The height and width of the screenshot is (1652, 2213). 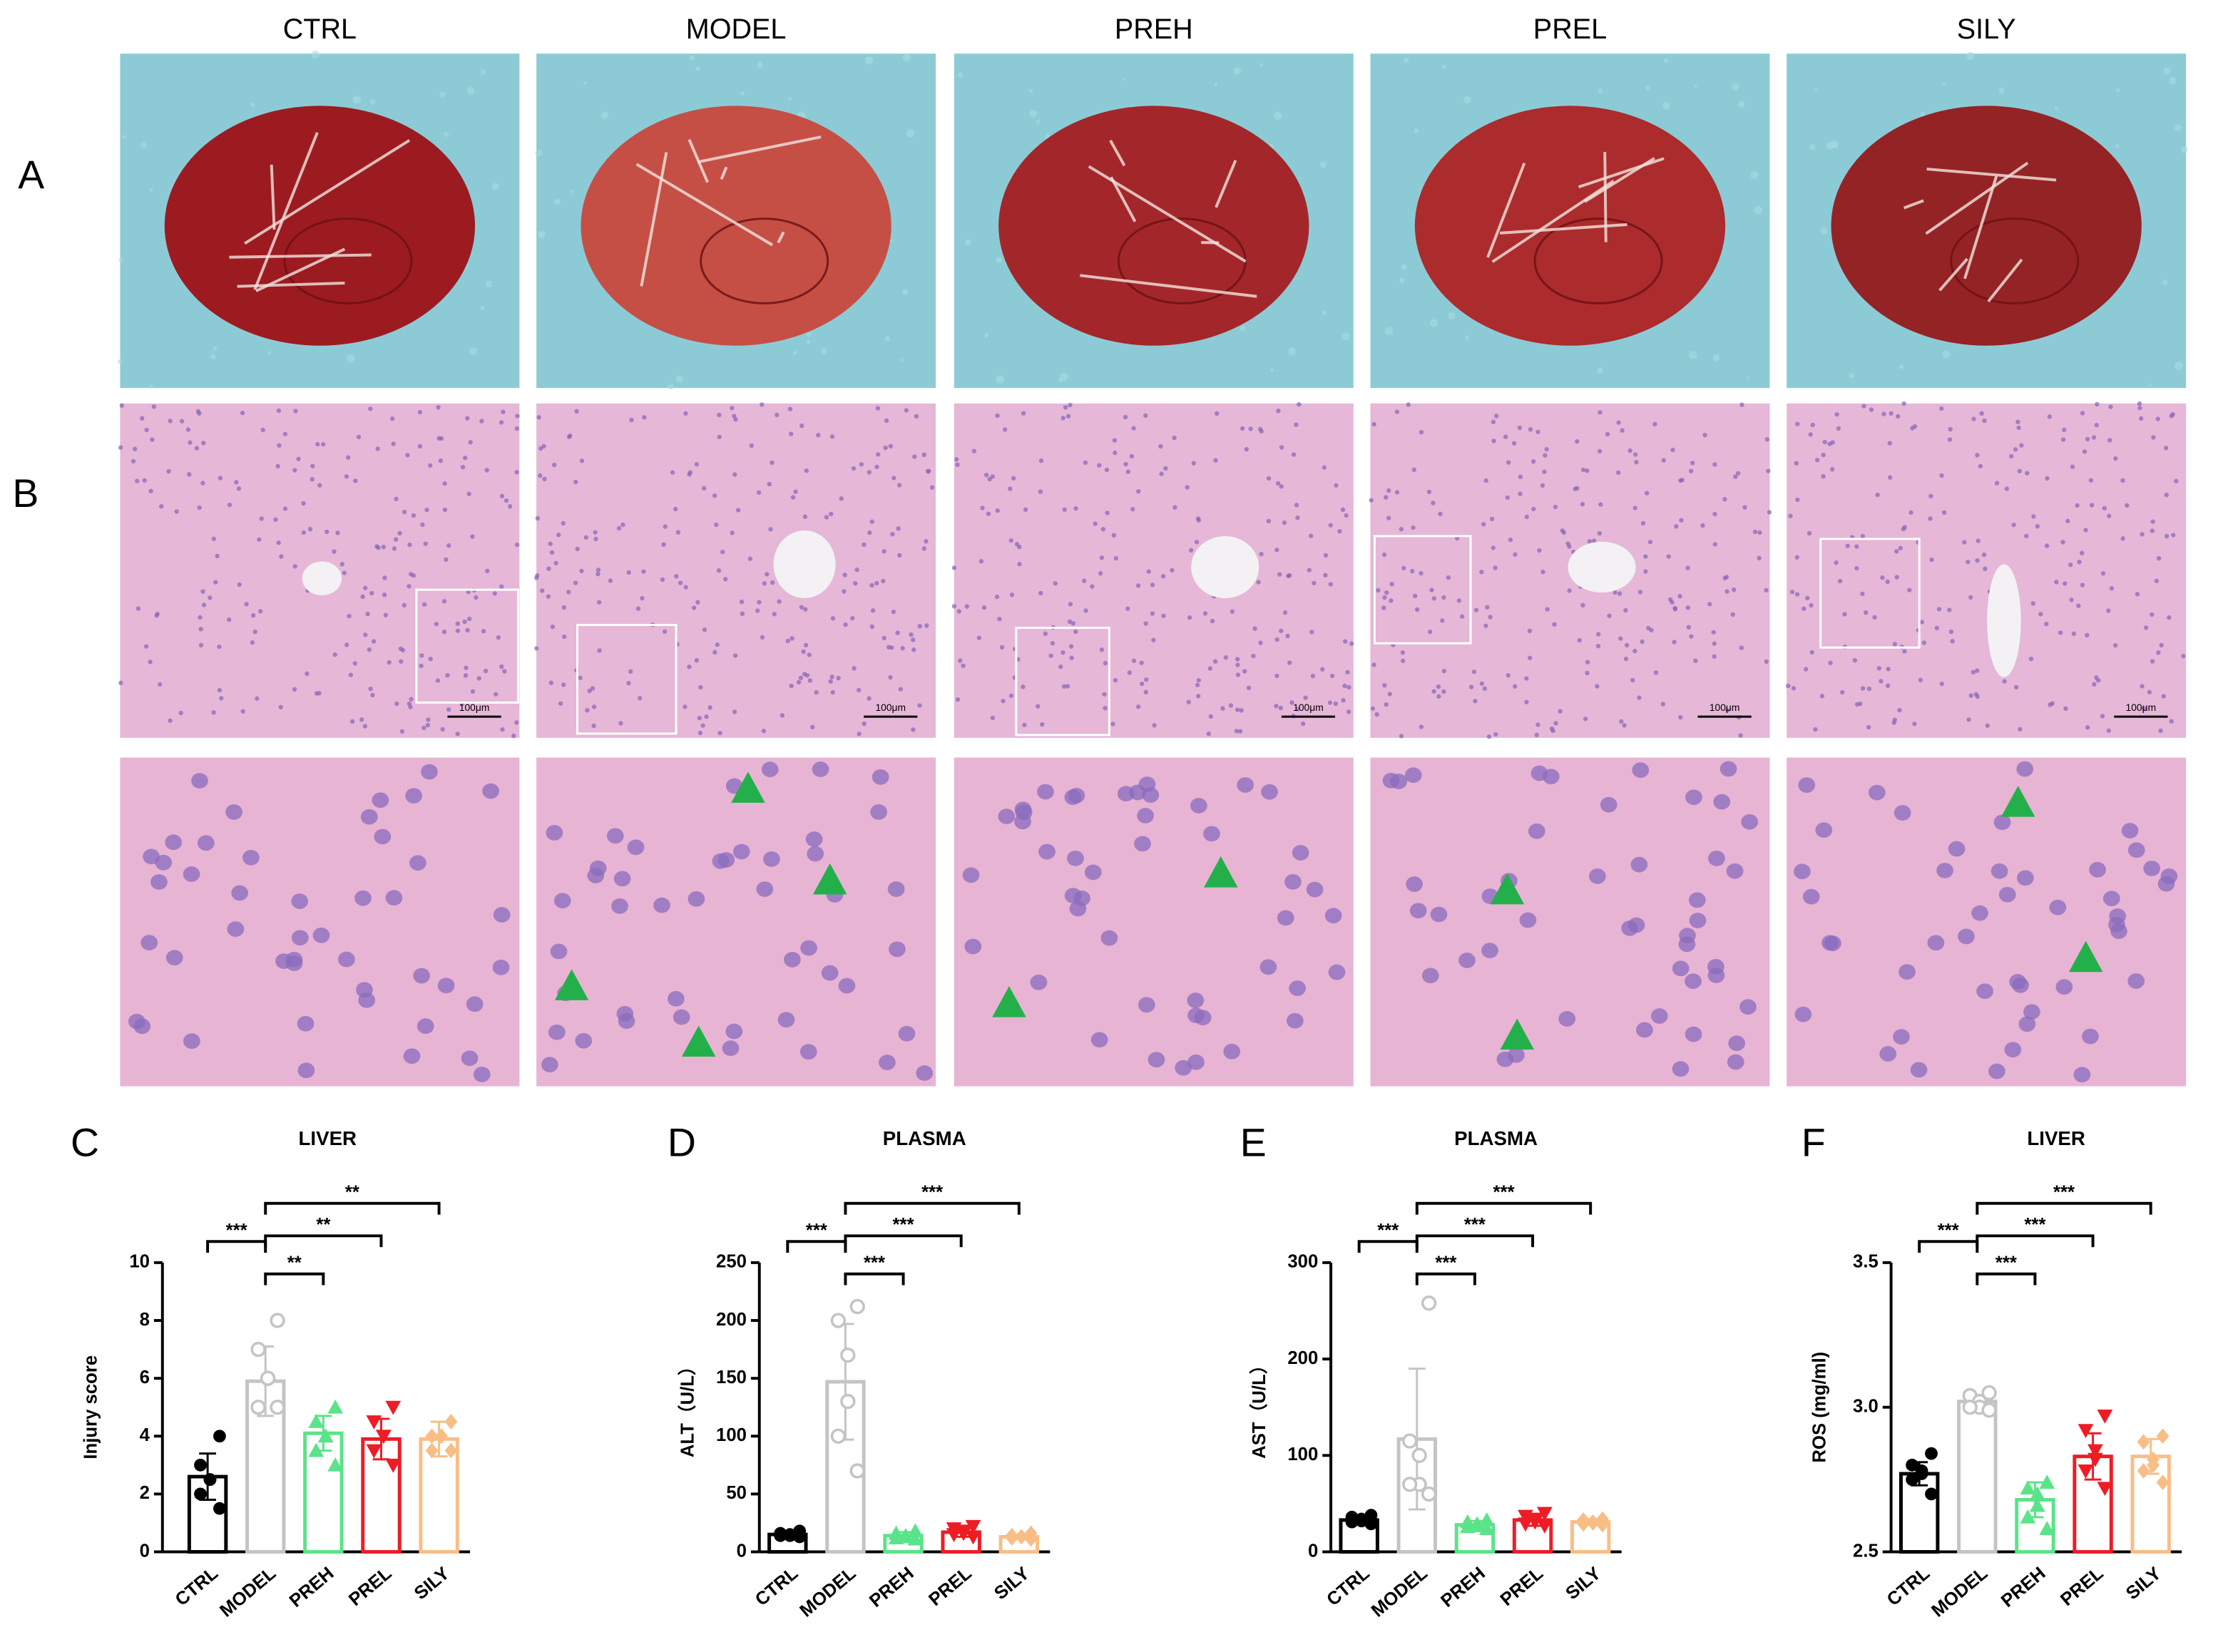 I want to click on y-tick-label: 0, so click(x=145, y=1551).